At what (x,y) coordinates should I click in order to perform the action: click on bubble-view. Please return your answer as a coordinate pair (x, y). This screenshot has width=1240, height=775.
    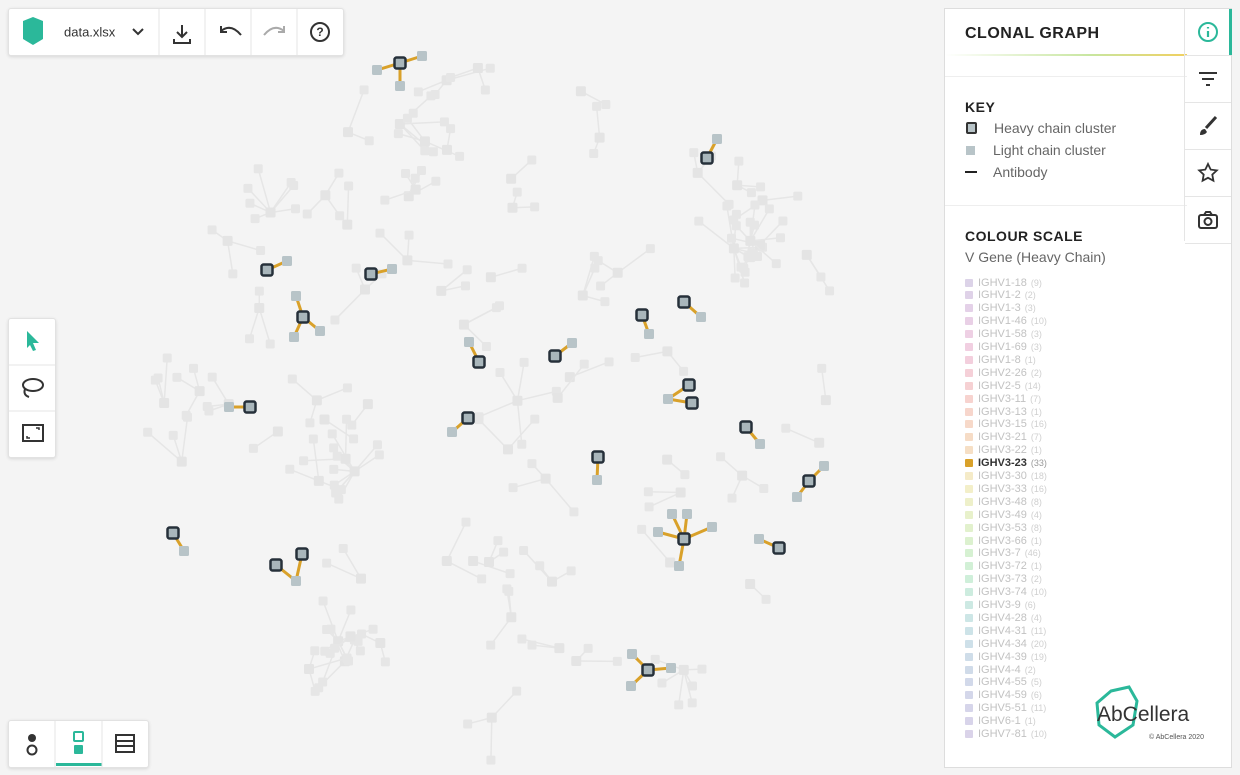
    Looking at the image, I should click on (32, 745).